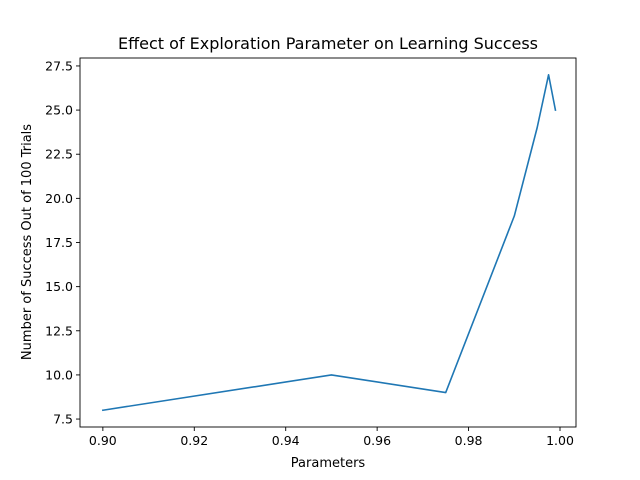 The height and width of the screenshot is (480, 640). I want to click on y-axis: 7.5 10.0 12.5 15.0 17.5 20.0 22.5 25.0 27.5, so click(62, 242).